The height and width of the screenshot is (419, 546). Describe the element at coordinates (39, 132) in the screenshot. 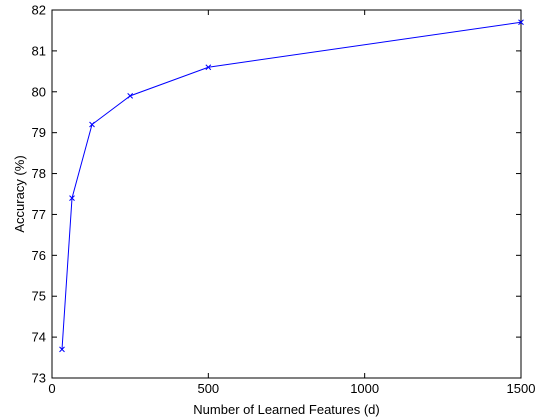

I see `y-tick-label: 79` at that location.